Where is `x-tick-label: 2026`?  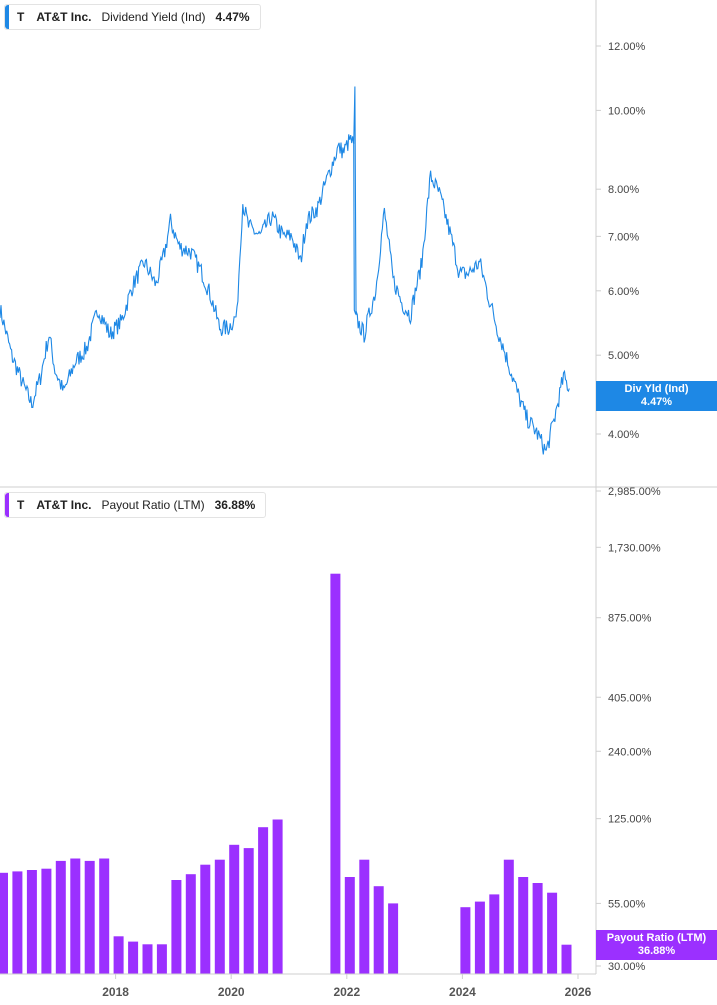
x-tick-label: 2026 is located at coordinates (578, 992).